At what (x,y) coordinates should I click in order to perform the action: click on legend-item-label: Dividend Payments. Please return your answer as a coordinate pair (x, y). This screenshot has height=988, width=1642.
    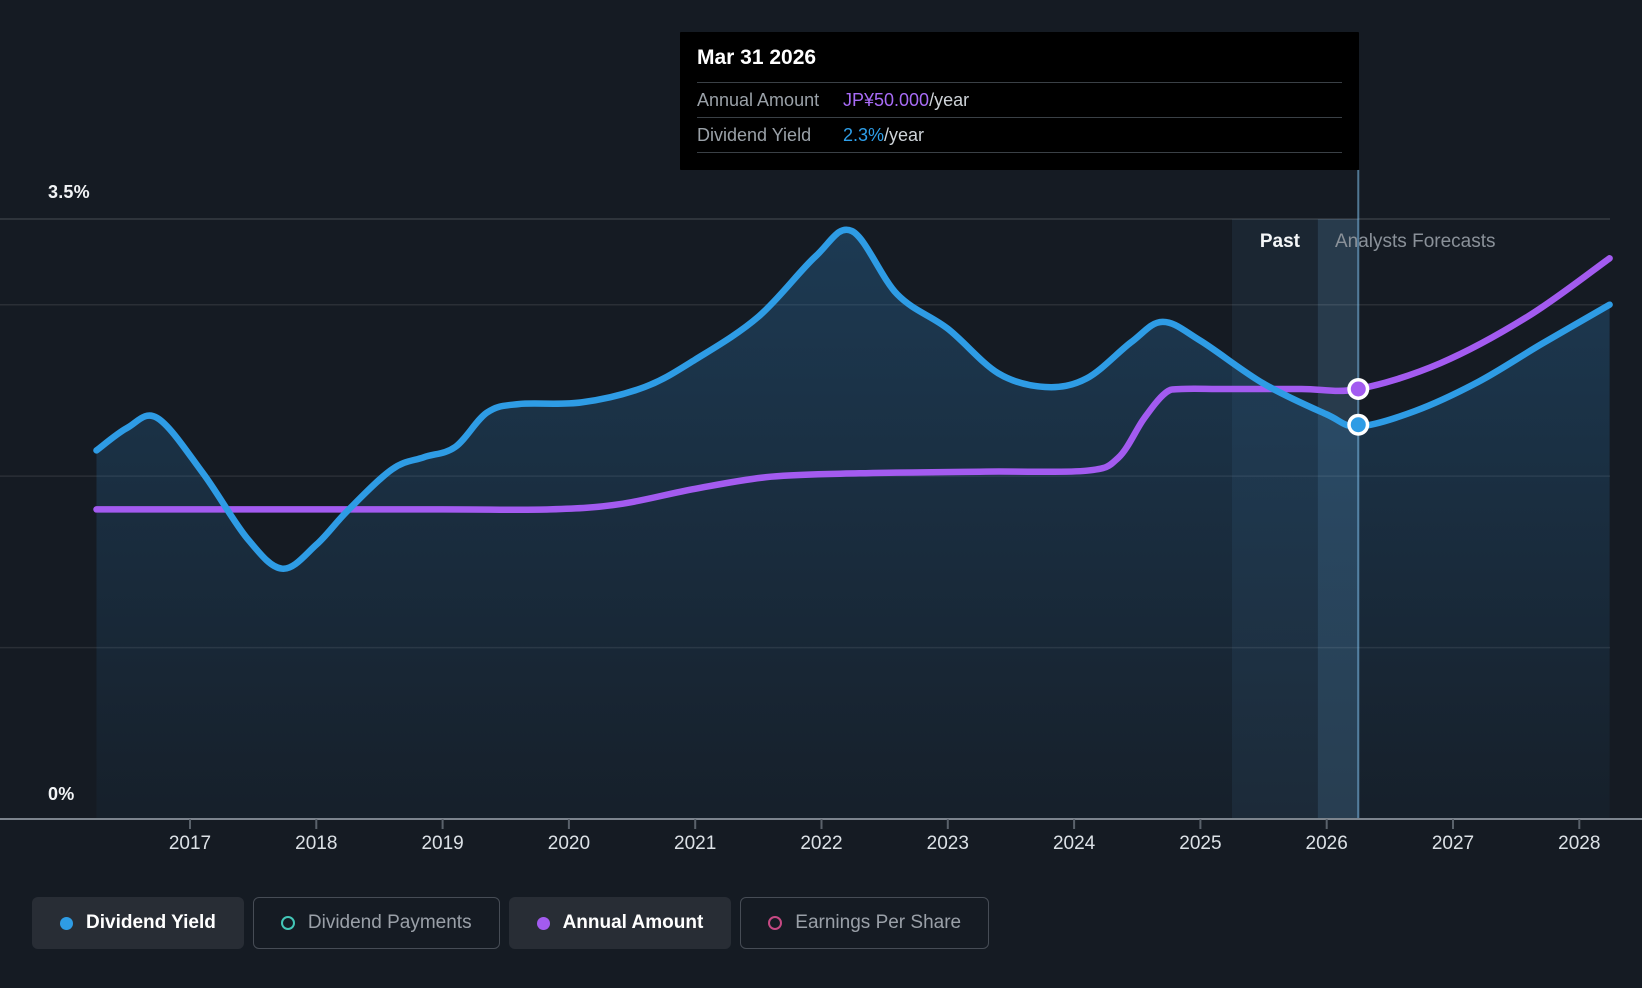
    Looking at the image, I should click on (389, 922).